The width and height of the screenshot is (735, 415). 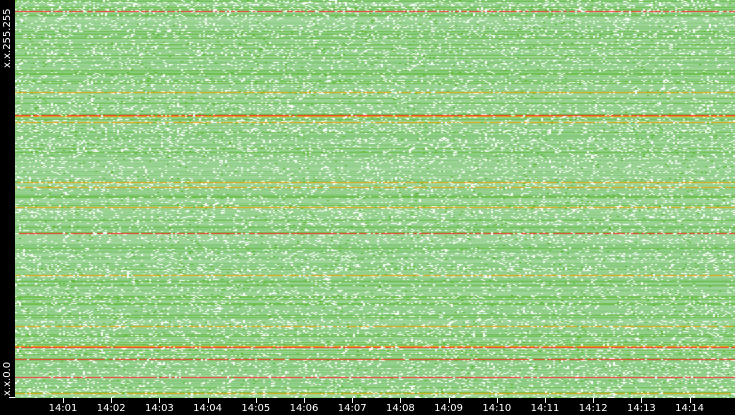 What do you see at coordinates (7, 38) in the screenshot?
I see `y-label-top: x.x.255.255` at bounding box center [7, 38].